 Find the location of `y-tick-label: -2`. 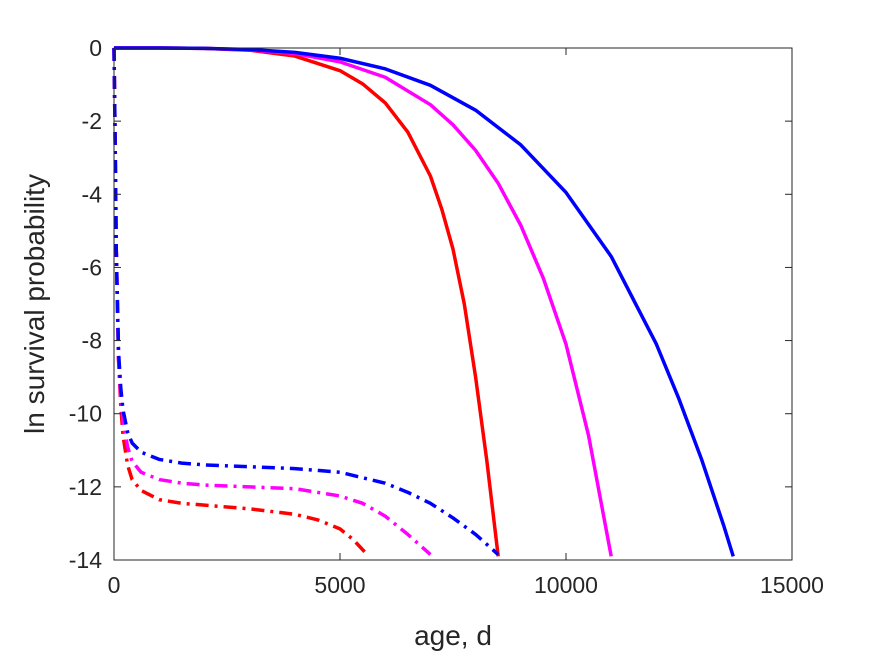

y-tick-label: -2 is located at coordinates (92, 121).